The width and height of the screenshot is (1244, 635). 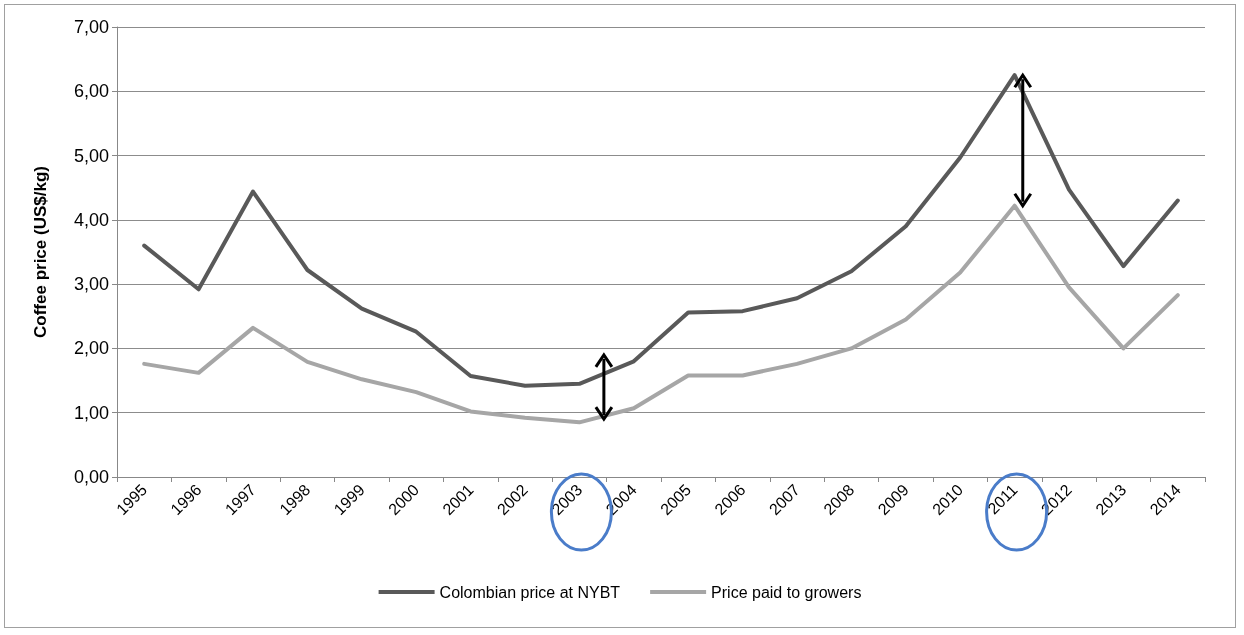 What do you see at coordinates (786, 592) in the screenshot?
I see `legend-label: Price paid to growers` at bounding box center [786, 592].